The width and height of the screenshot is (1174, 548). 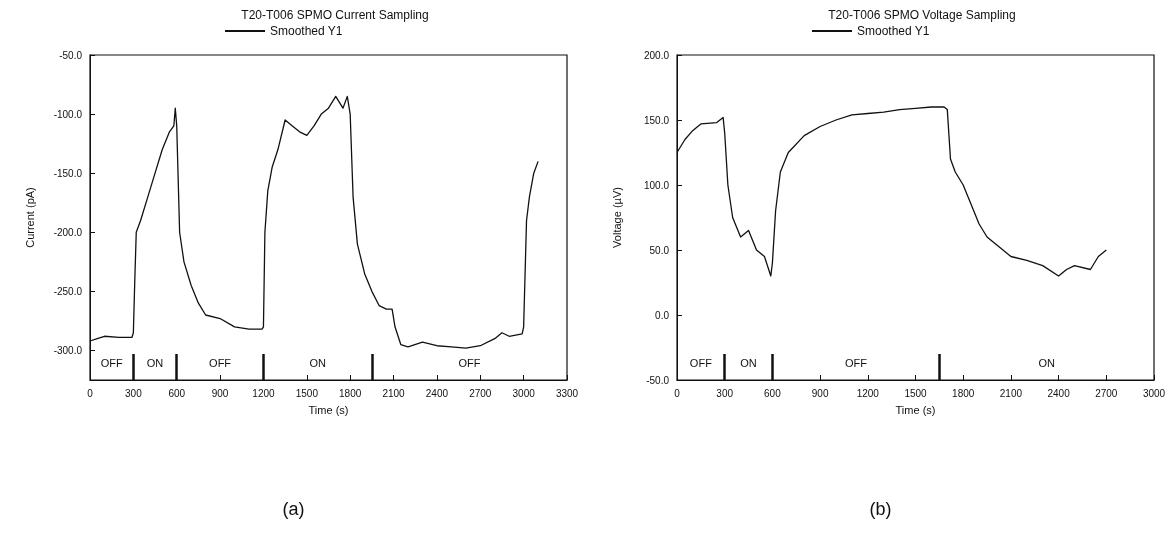 I want to click on text: (a), so click(x=293, y=509).